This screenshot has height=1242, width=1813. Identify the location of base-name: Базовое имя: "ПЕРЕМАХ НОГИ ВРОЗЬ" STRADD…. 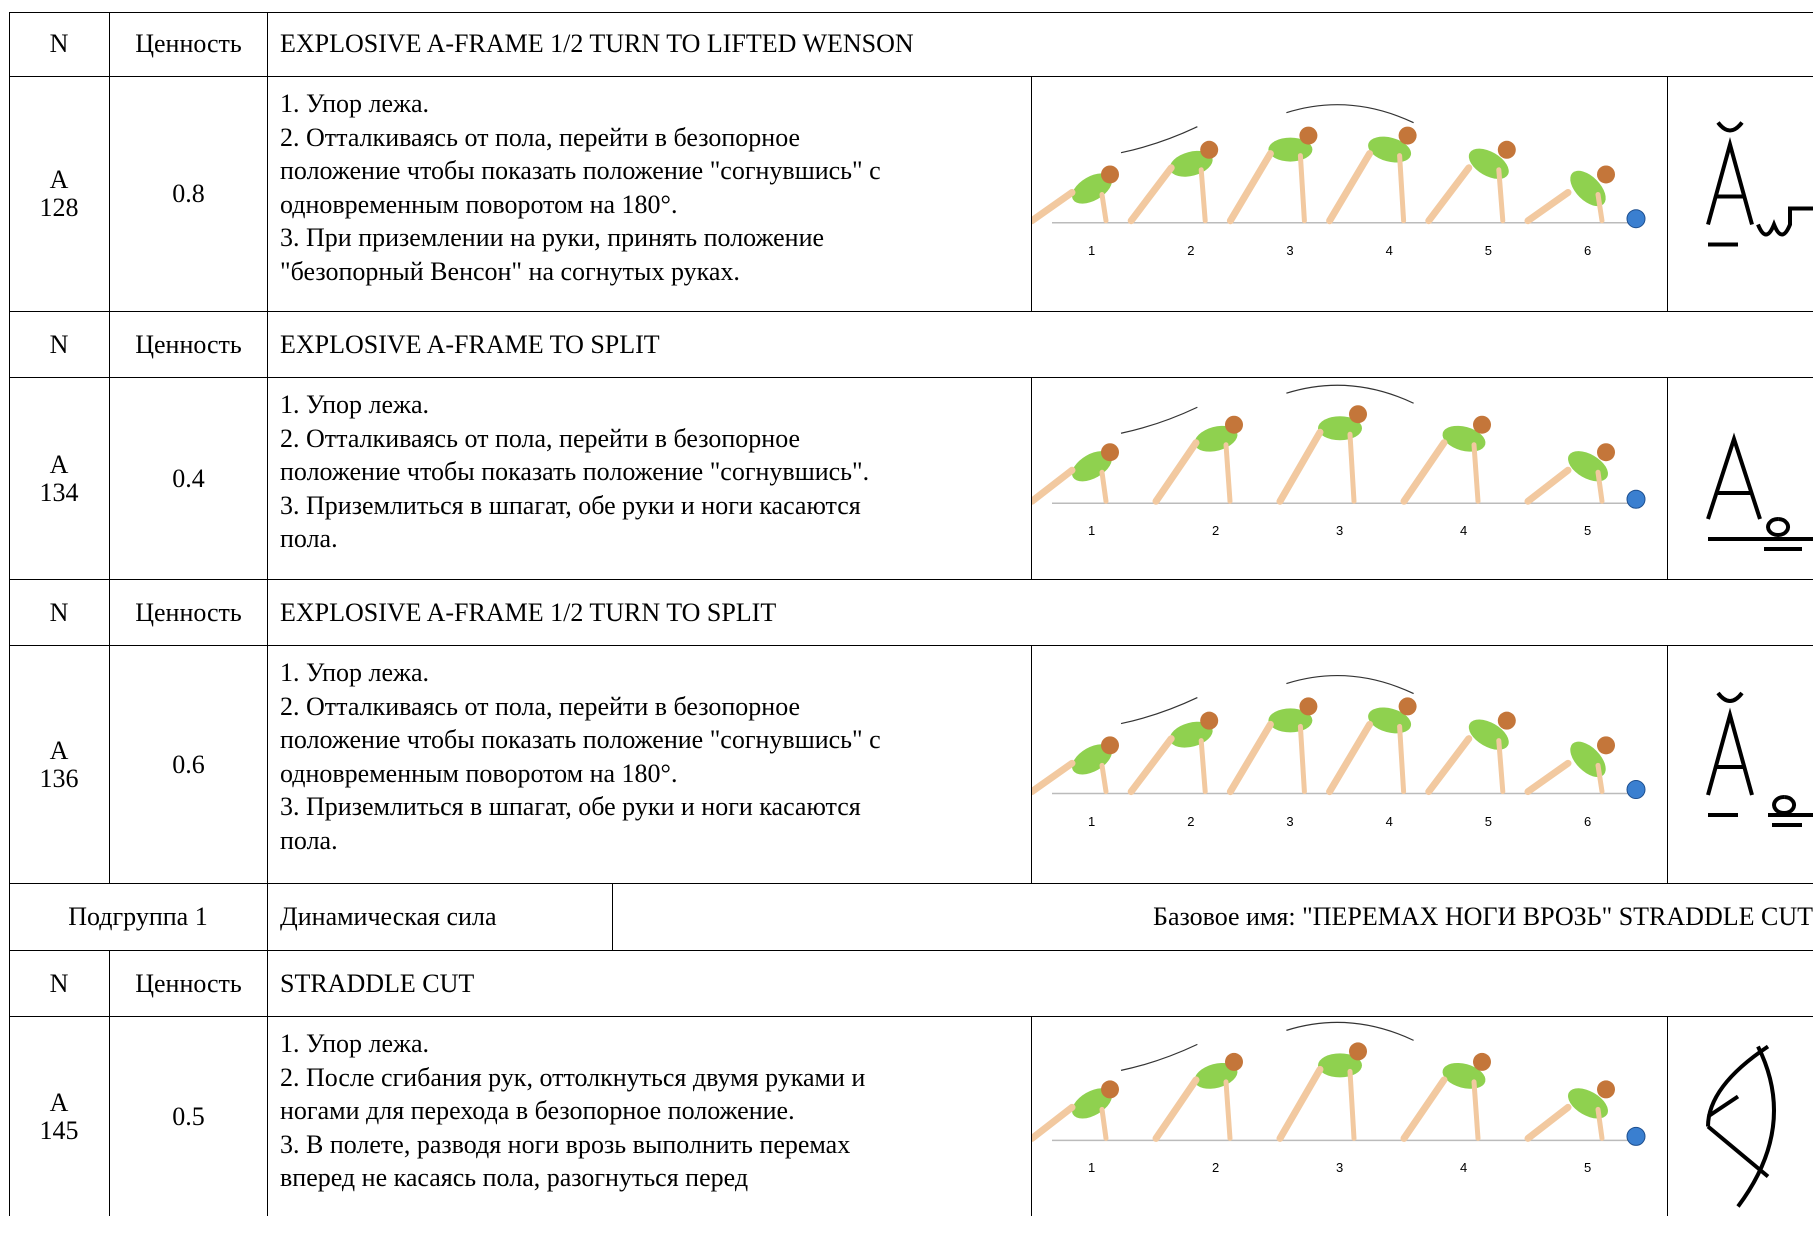
(1483, 916).